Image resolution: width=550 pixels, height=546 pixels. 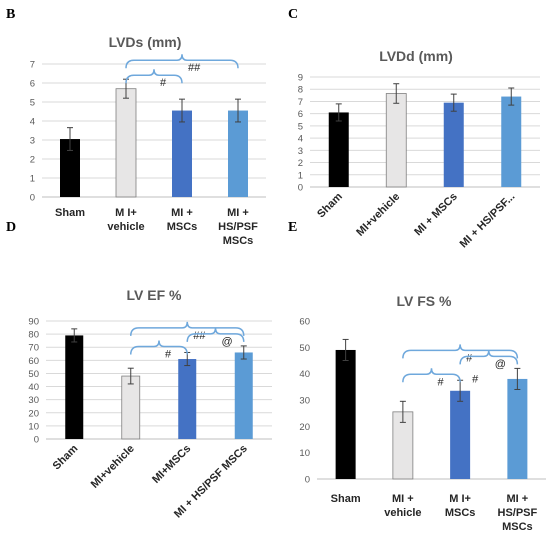 I want to click on y-tick-label: 9, so click(x=300, y=78).